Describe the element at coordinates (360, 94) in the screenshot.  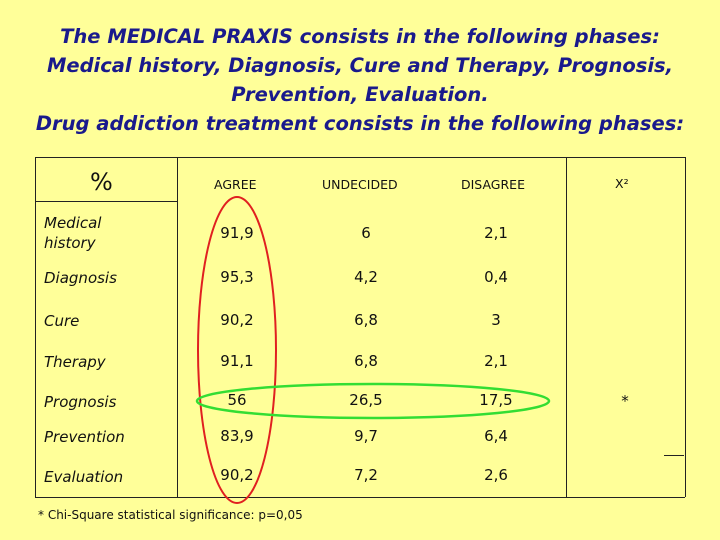
I see `title-line-3: Prevention, Evaluation.` at that location.